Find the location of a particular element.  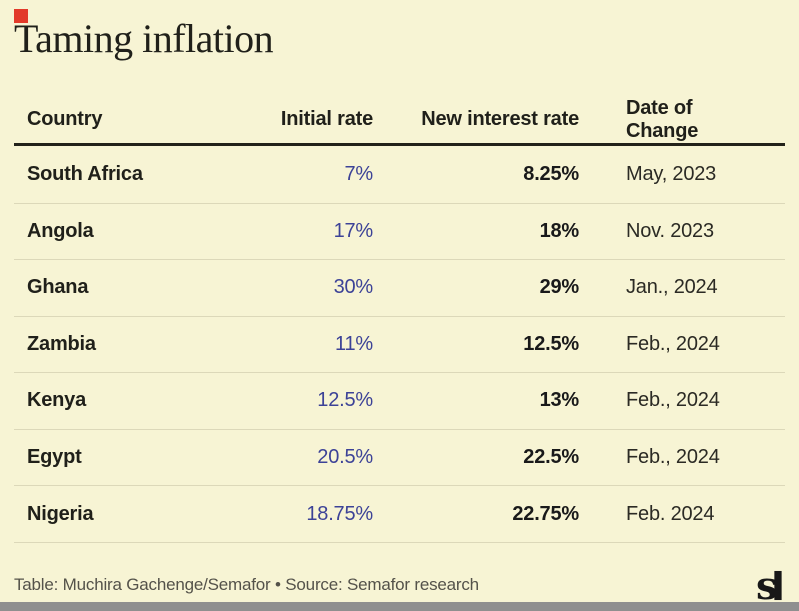

cell-country: South Africa is located at coordinates (85, 173).